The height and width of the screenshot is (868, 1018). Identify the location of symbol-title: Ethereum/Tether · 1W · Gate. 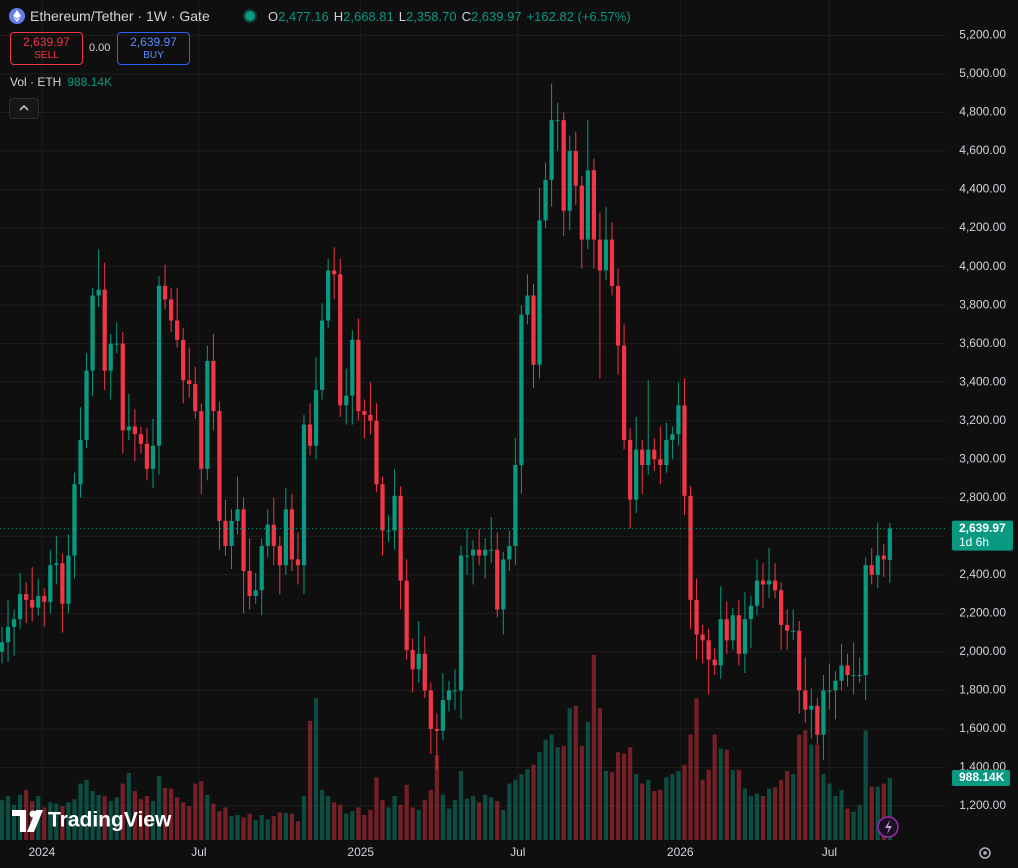
(120, 16).